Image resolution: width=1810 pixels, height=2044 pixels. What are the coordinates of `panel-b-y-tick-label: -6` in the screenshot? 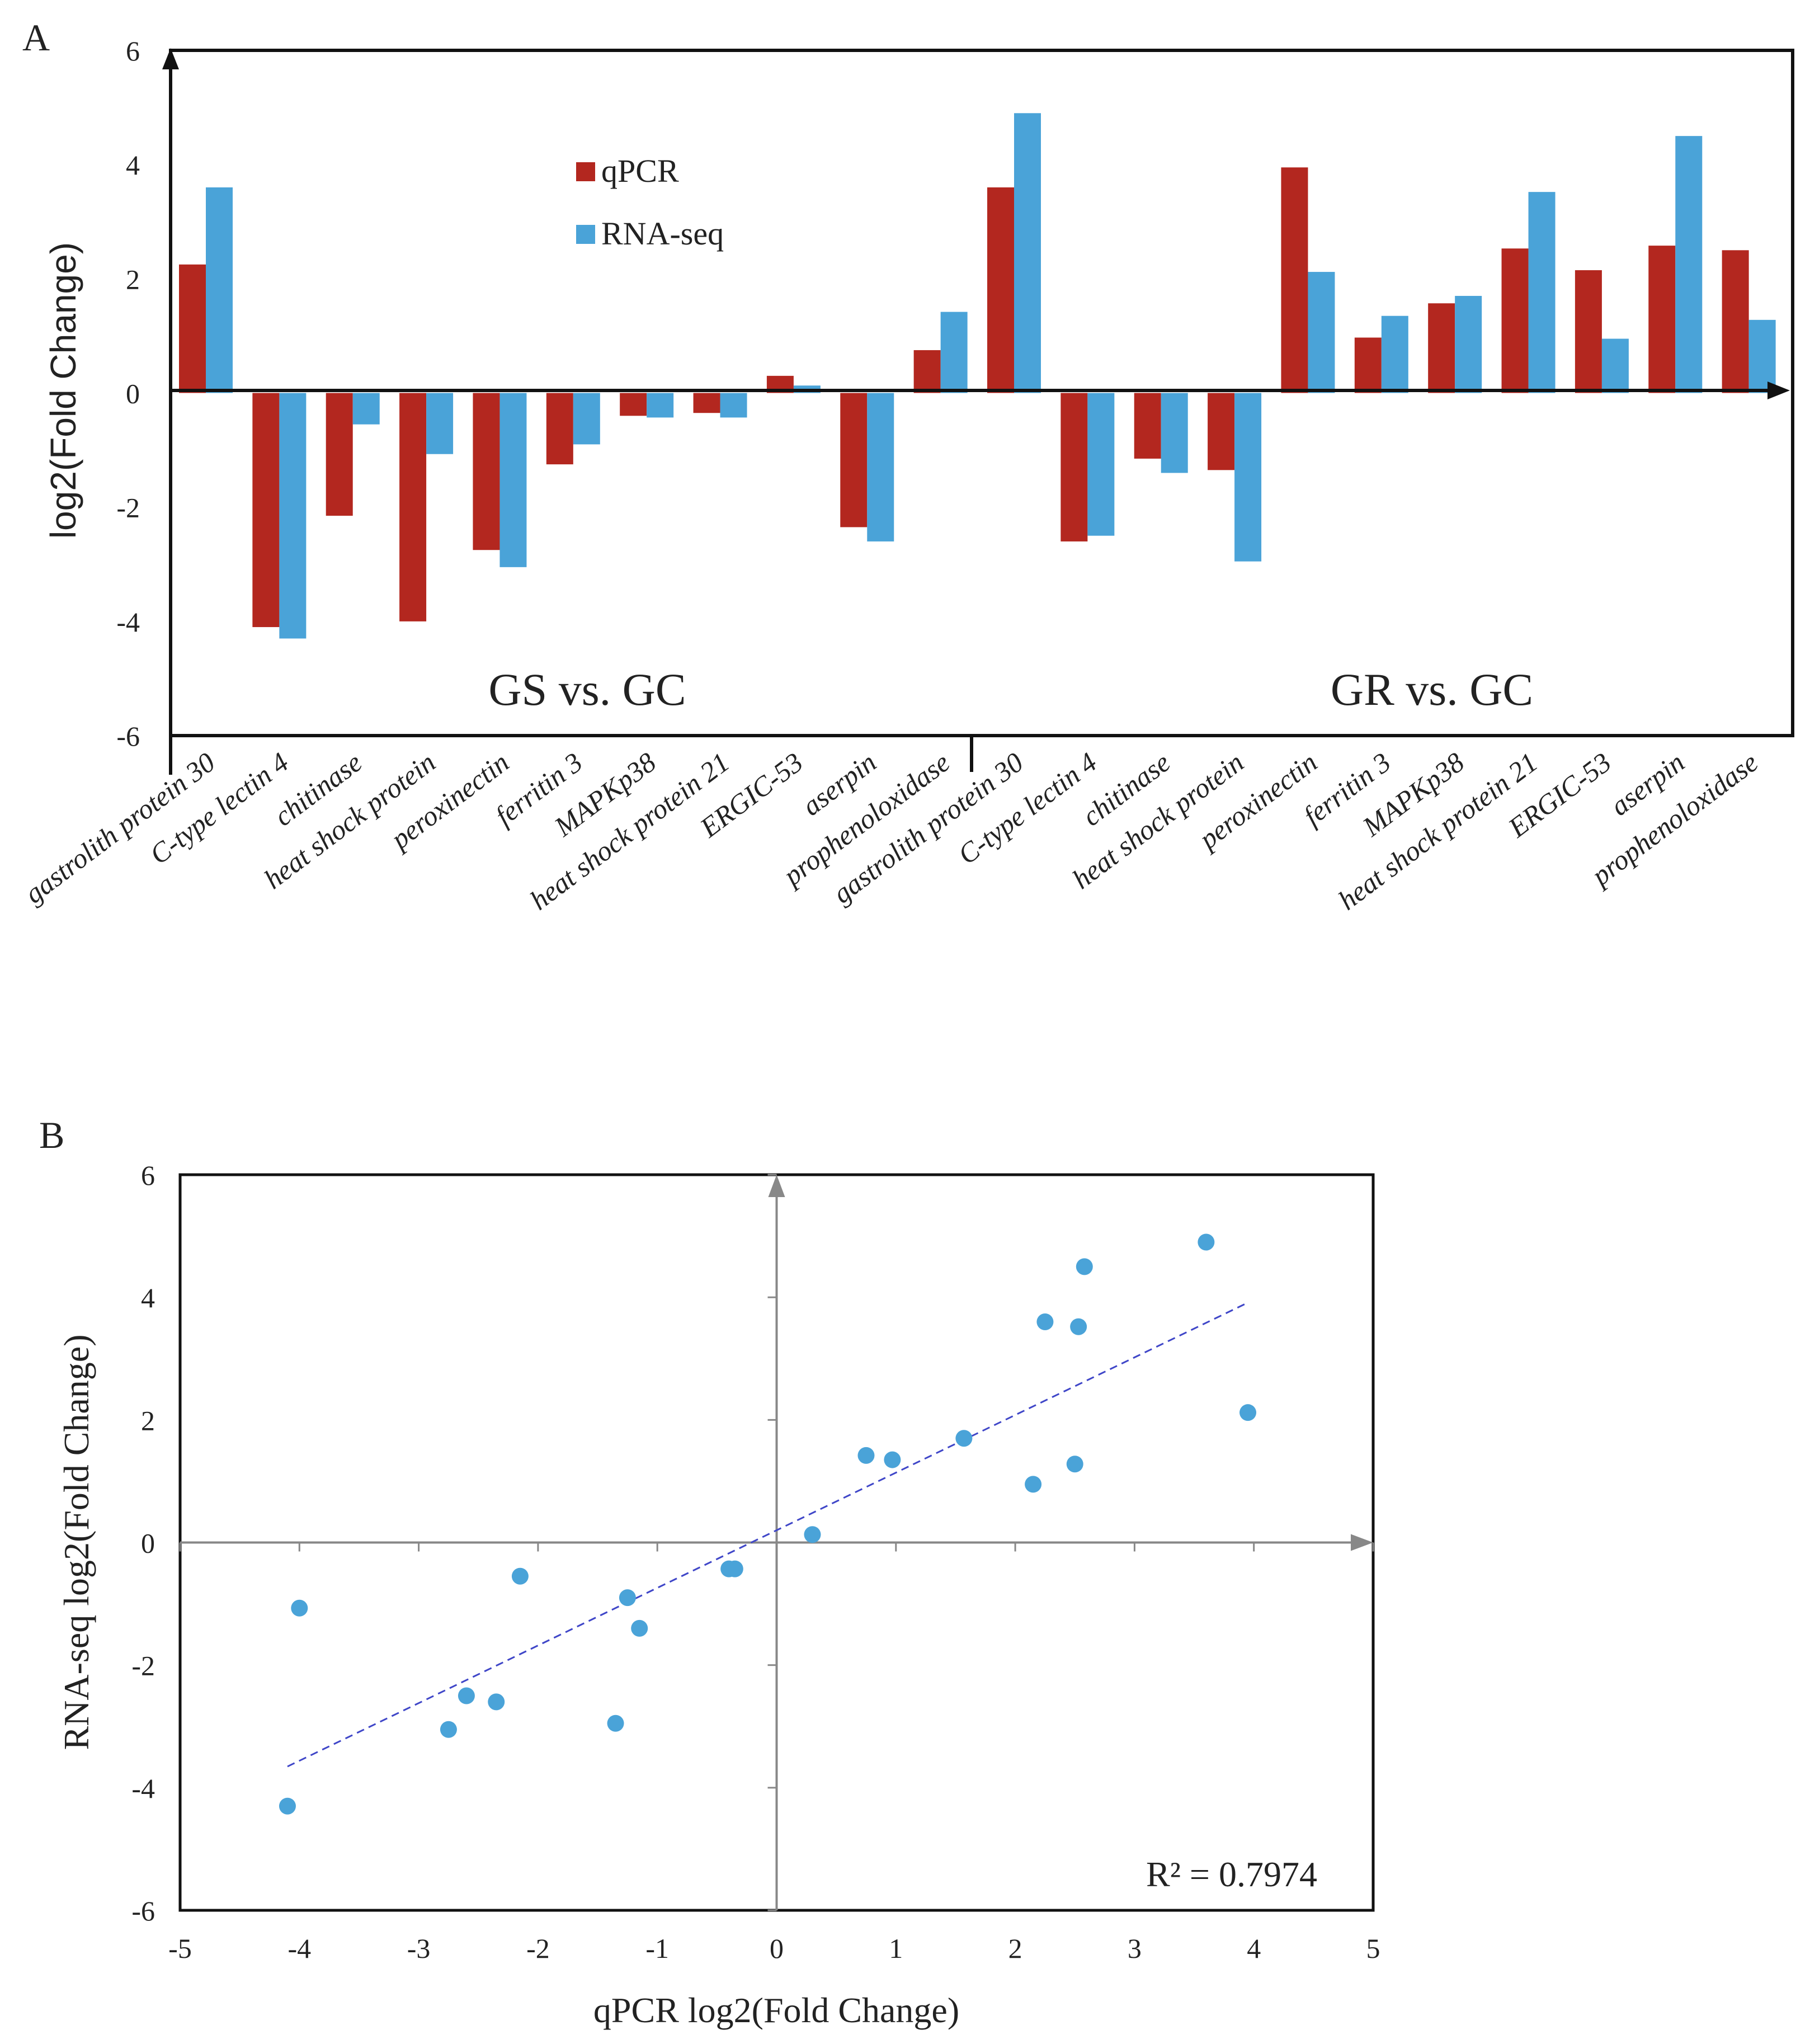 It's located at (143, 1911).